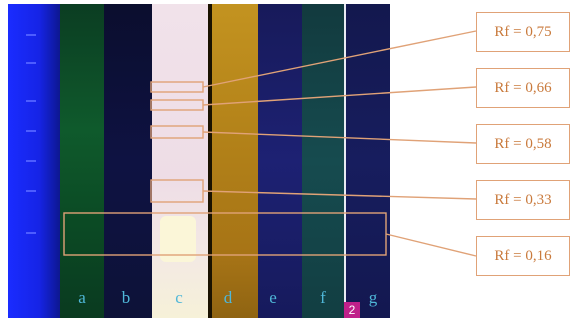  What do you see at coordinates (179, 297) in the screenshot?
I see `lane-label-c: c` at bounding box center [179, 297].